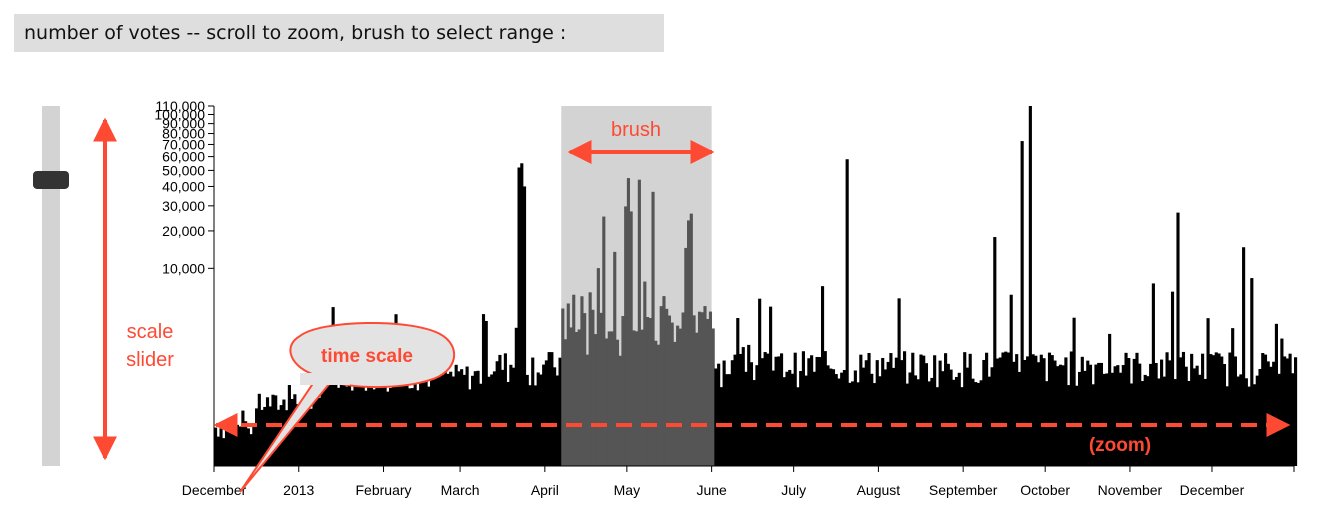 Image resolution: width=1340 pixels, height=531 pixels. What do you see at coordinates (214, 490) in the screenshot?
I see `x-tick-label: December` at bounding box center [214, 490].